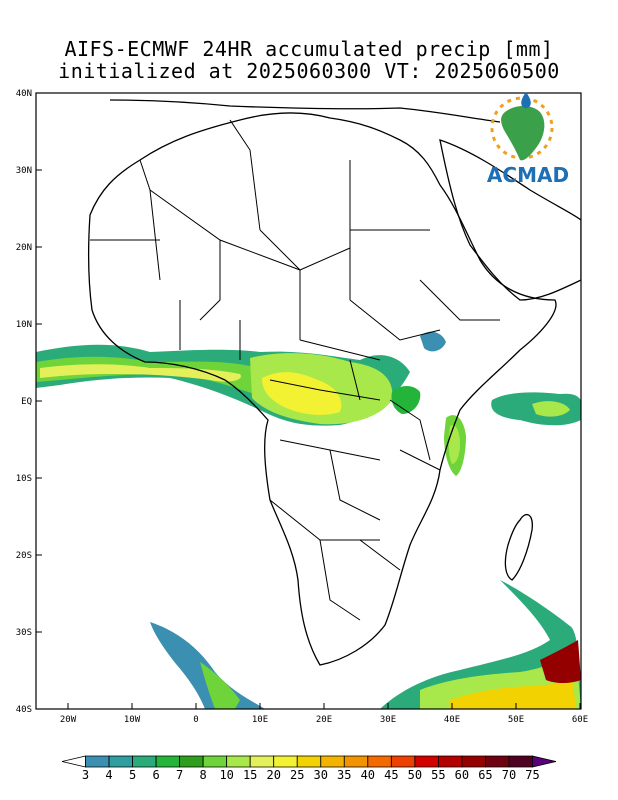  Describe the element at coordinates (513, 692) in the screenshot. I see `precip-south-indian-ocean-peak` at that location.